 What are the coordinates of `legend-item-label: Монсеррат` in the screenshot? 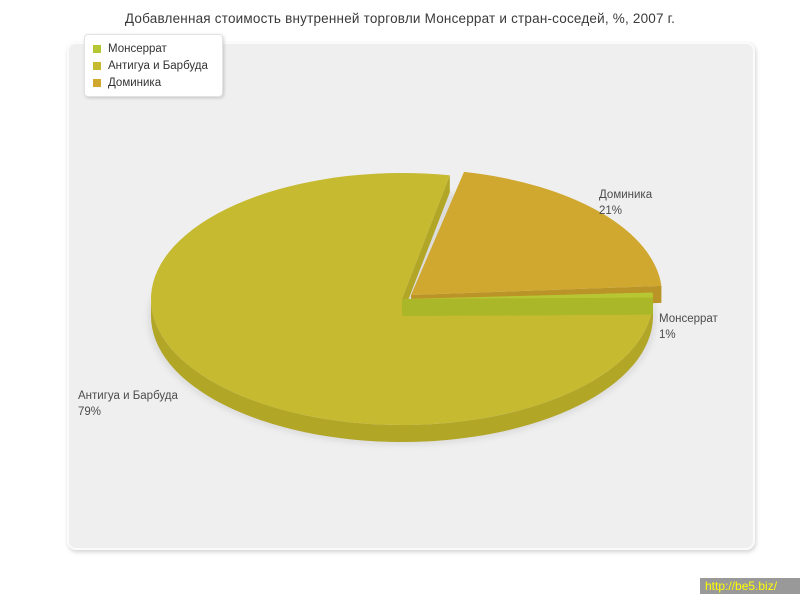 It's located at (137, 48).